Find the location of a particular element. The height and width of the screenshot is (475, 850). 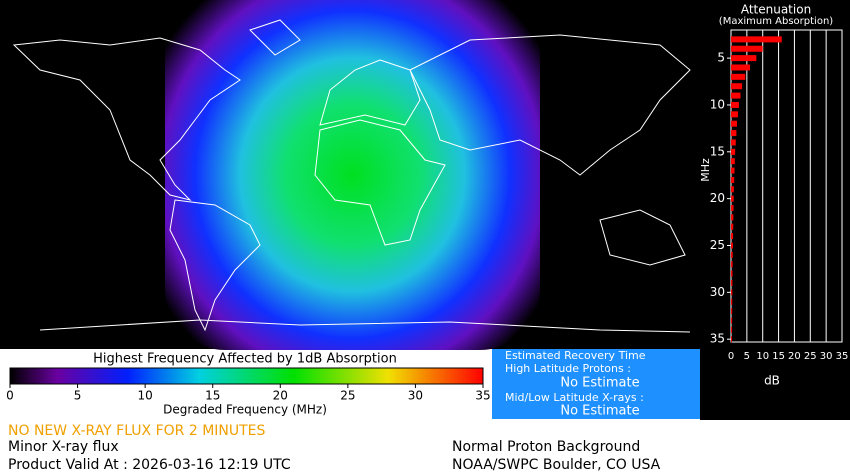

chart-title: Attenuation is located at coordinates (776, 10).